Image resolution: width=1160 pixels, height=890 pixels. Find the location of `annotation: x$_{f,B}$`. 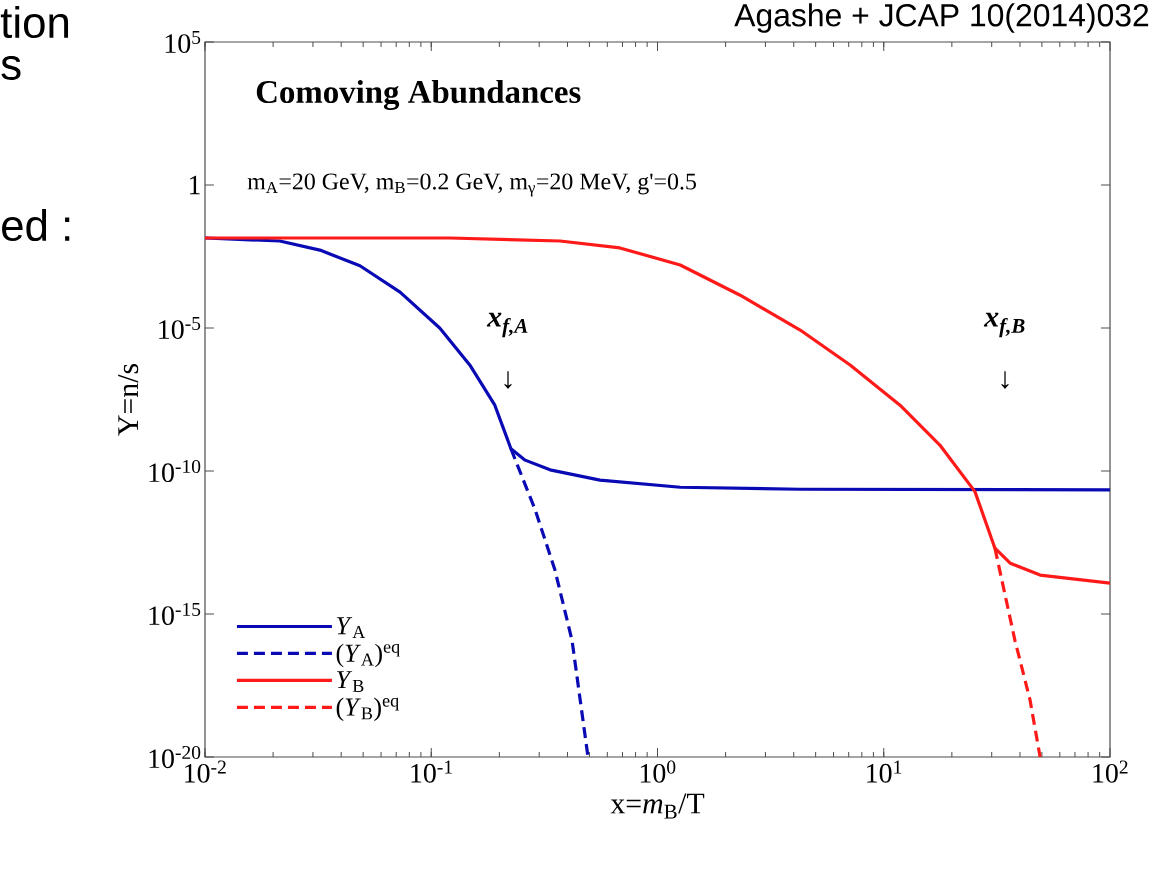

annotation: x$_{f,B}$ is located at coordinates (1004, 325).